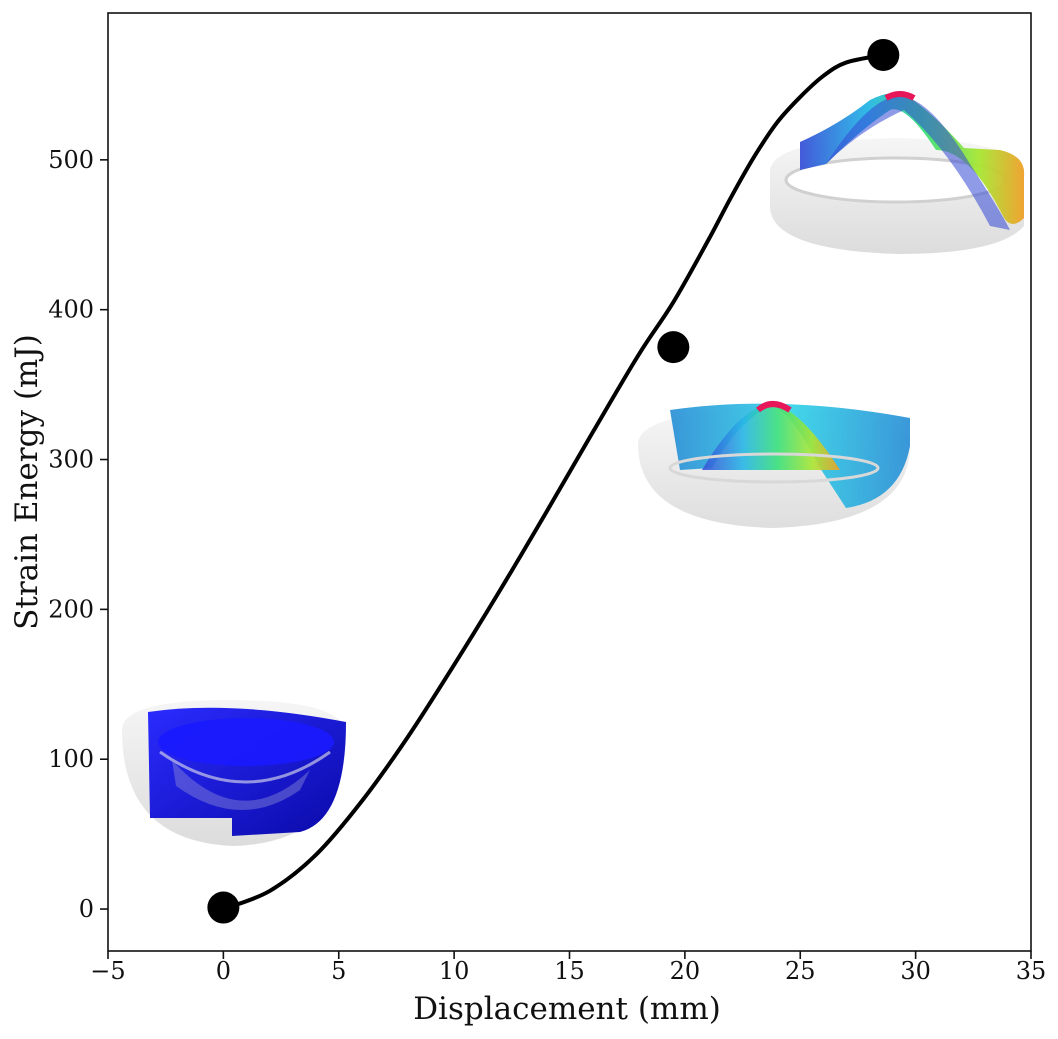 The image size is (1058, 1039). I want to click on x-tick-label: 10, so click(454, 971).